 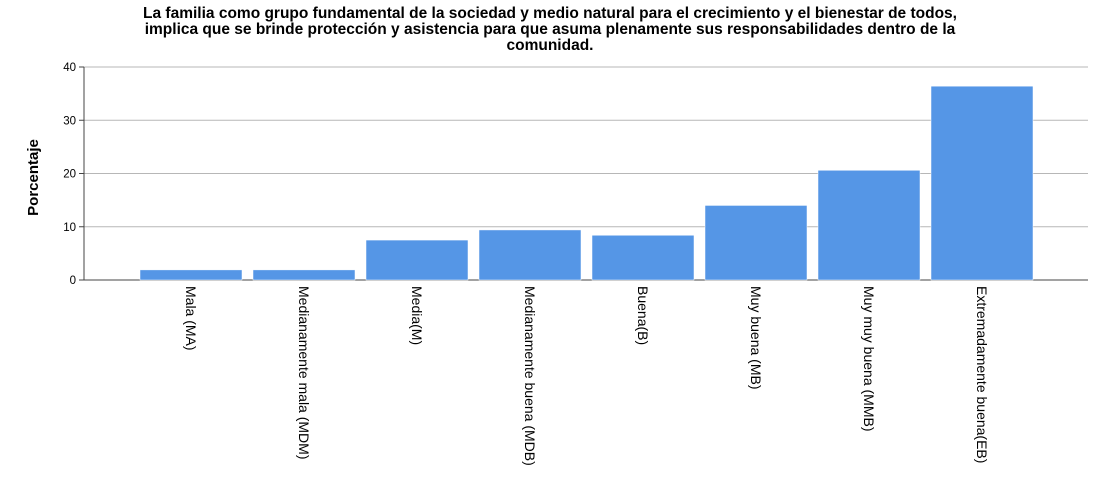 What do you see at coordinates (69, 175) in the screenshot?
I see `y-tick-label: 20` at bounding box center [69, 175].